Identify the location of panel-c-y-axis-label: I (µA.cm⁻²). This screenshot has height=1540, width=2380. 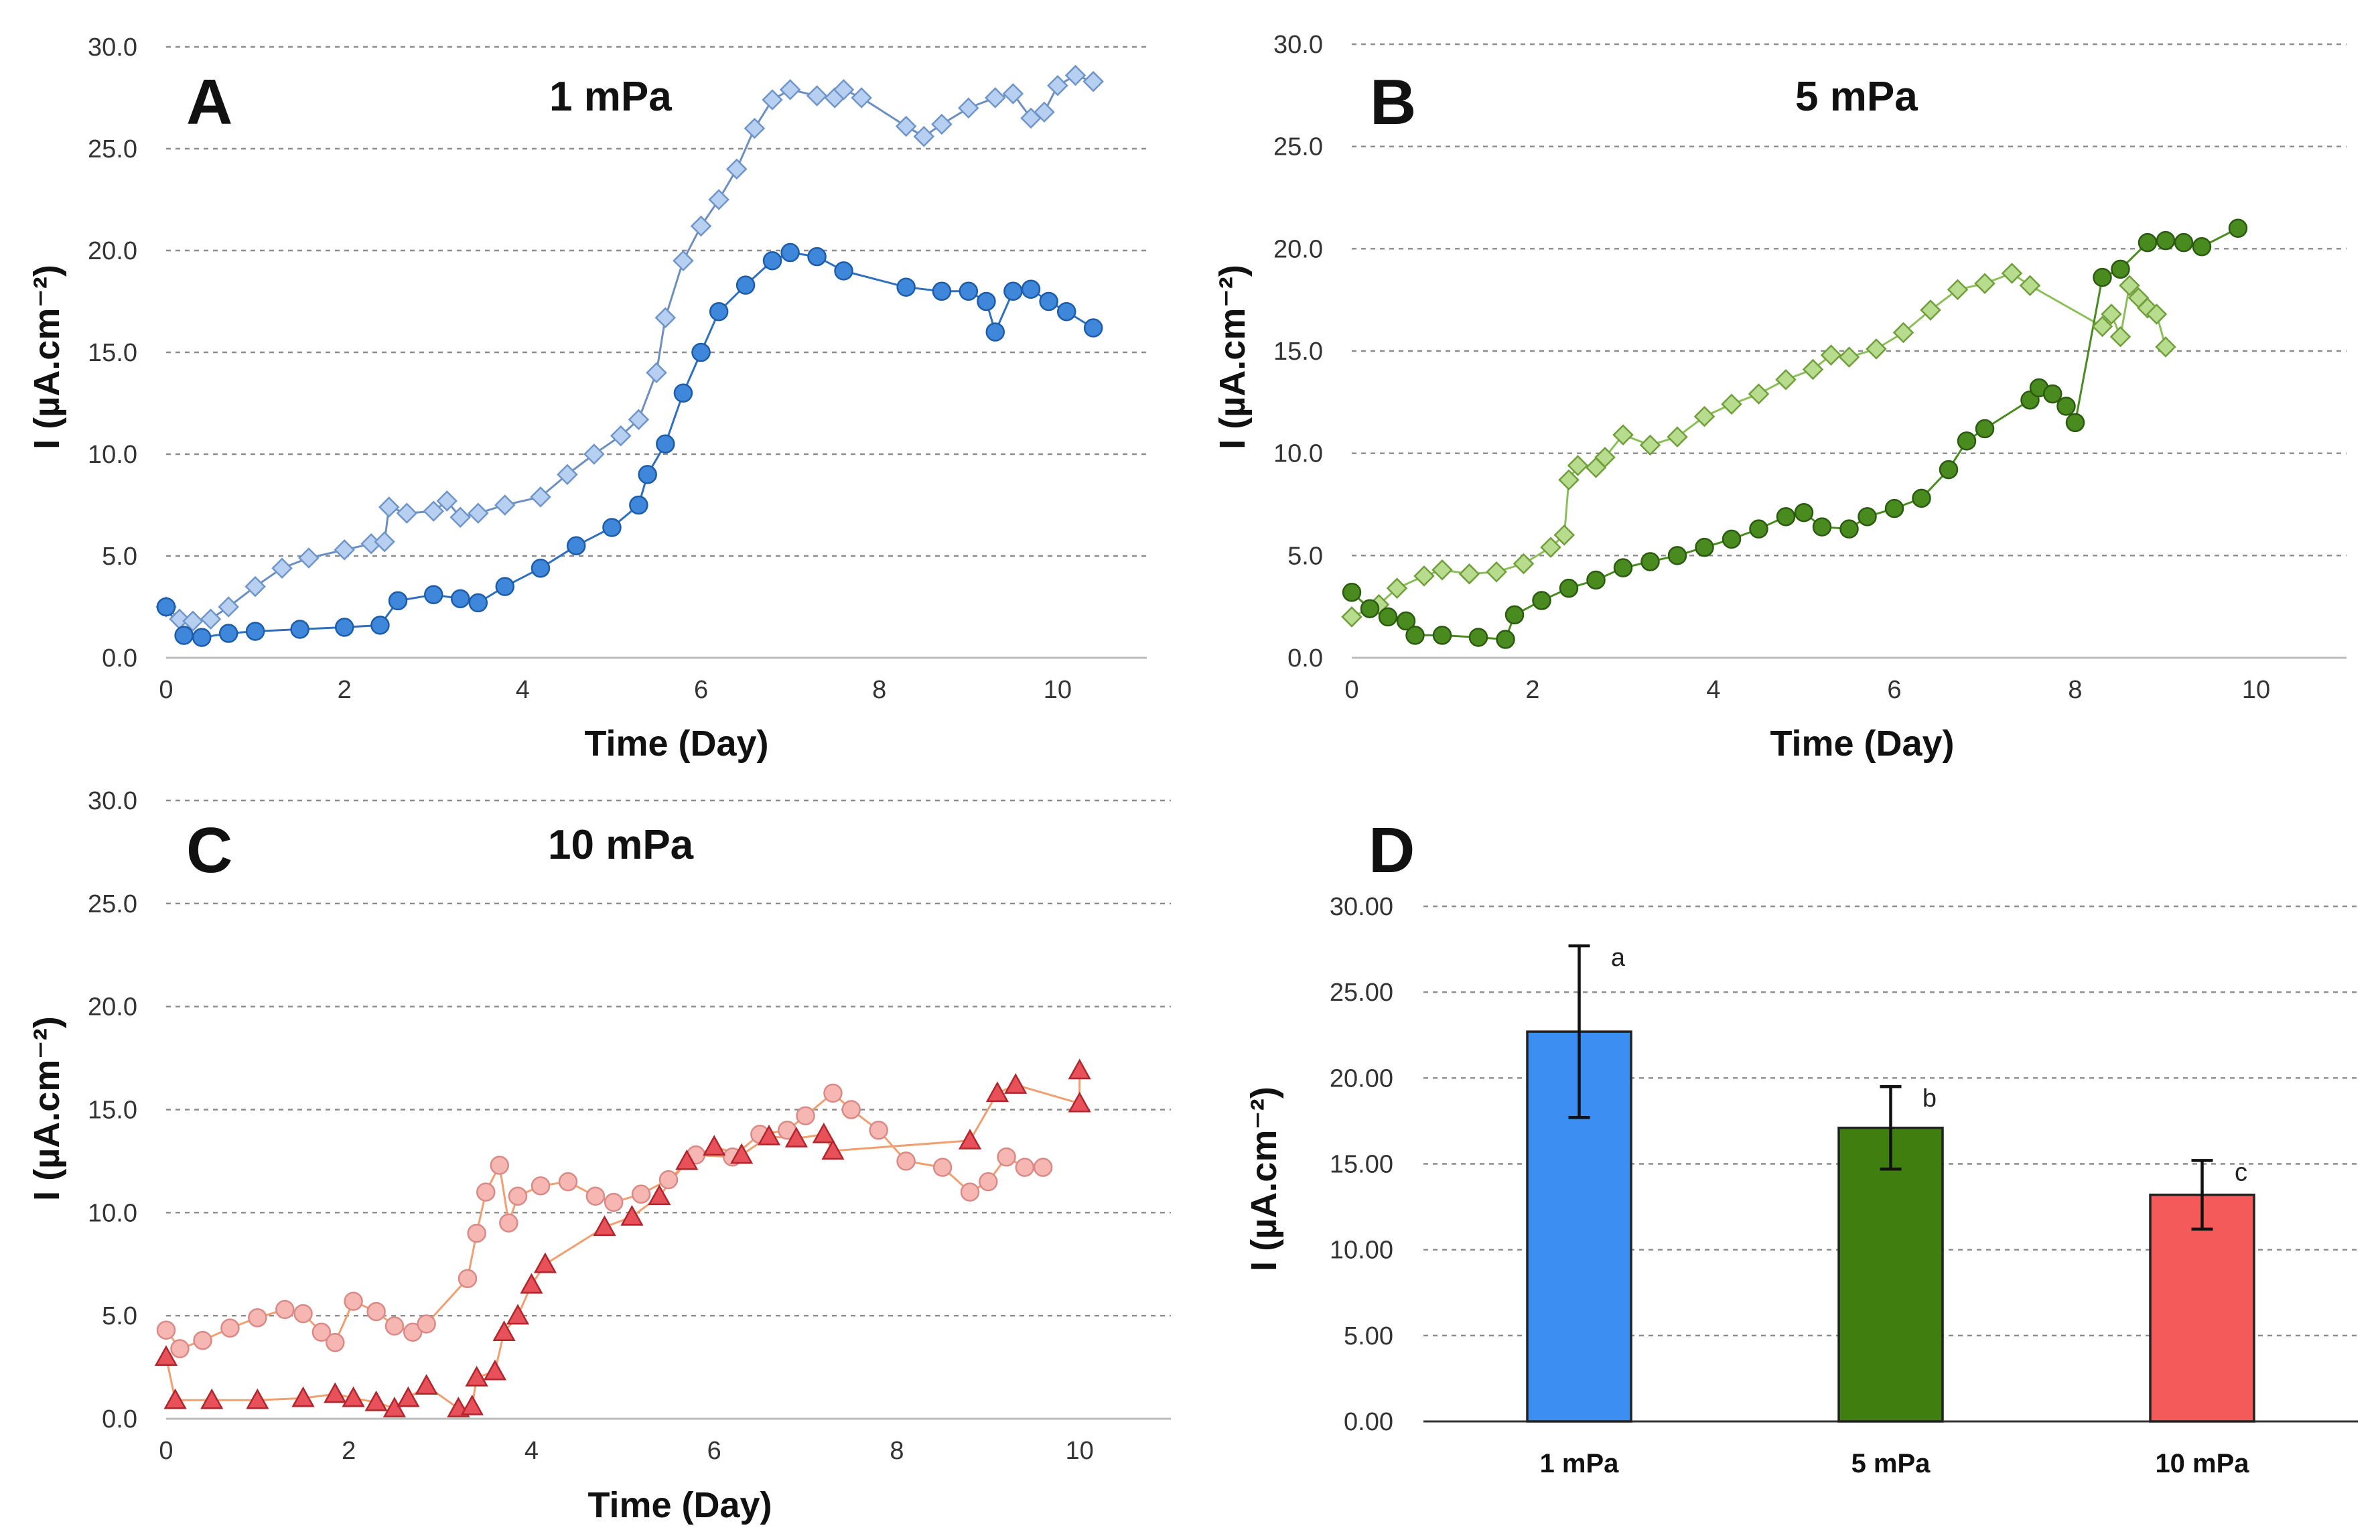
(47, 1108).